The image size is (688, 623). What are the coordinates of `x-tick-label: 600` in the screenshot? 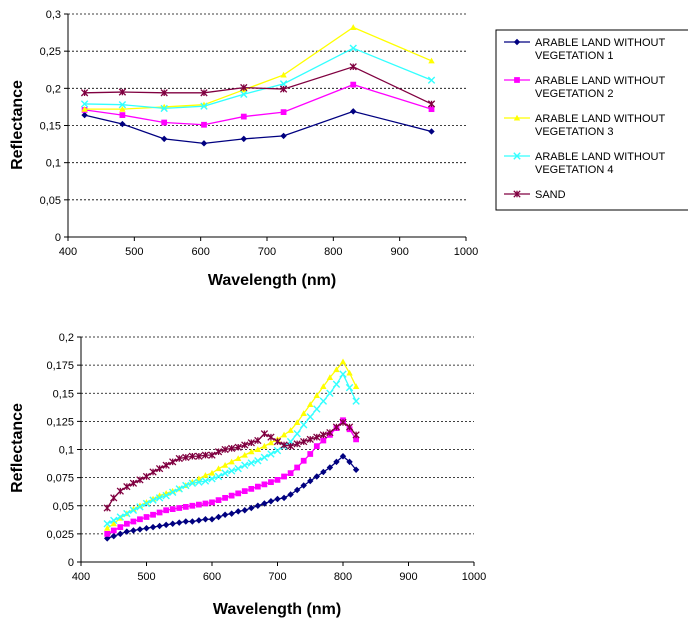 It's located at (212, 577).